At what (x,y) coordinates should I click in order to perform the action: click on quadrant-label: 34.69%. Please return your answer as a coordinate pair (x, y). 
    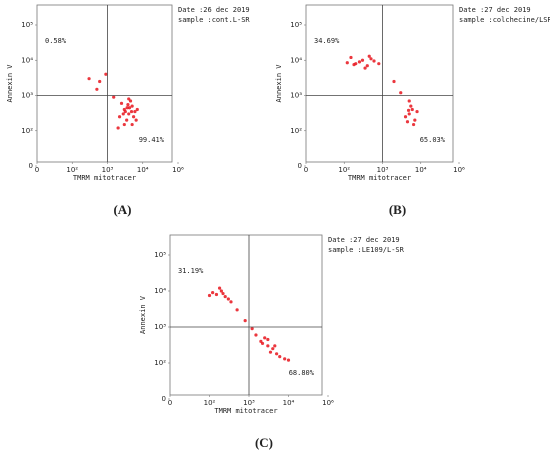
    Looking at the image, I should click on (327, 41).